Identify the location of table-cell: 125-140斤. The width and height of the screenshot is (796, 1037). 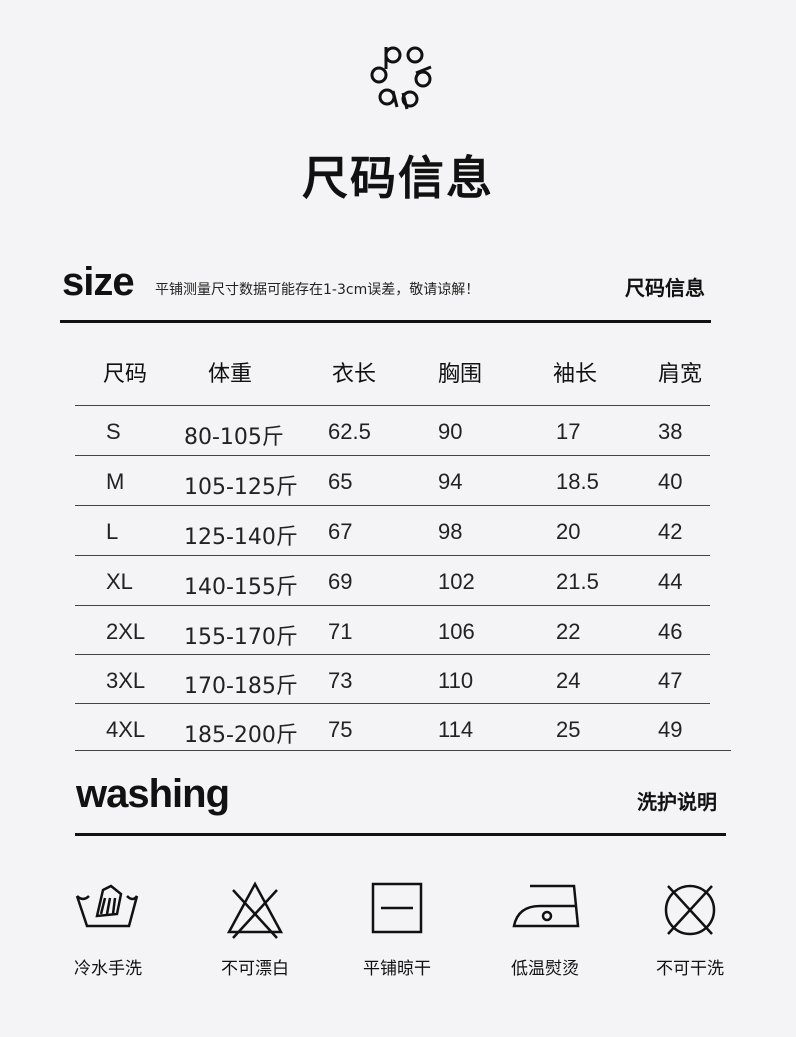
(241, 537).